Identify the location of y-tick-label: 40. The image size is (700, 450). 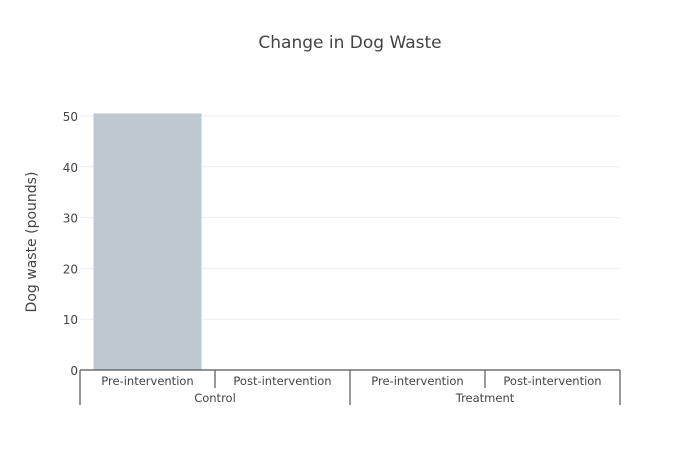
(70, 168).